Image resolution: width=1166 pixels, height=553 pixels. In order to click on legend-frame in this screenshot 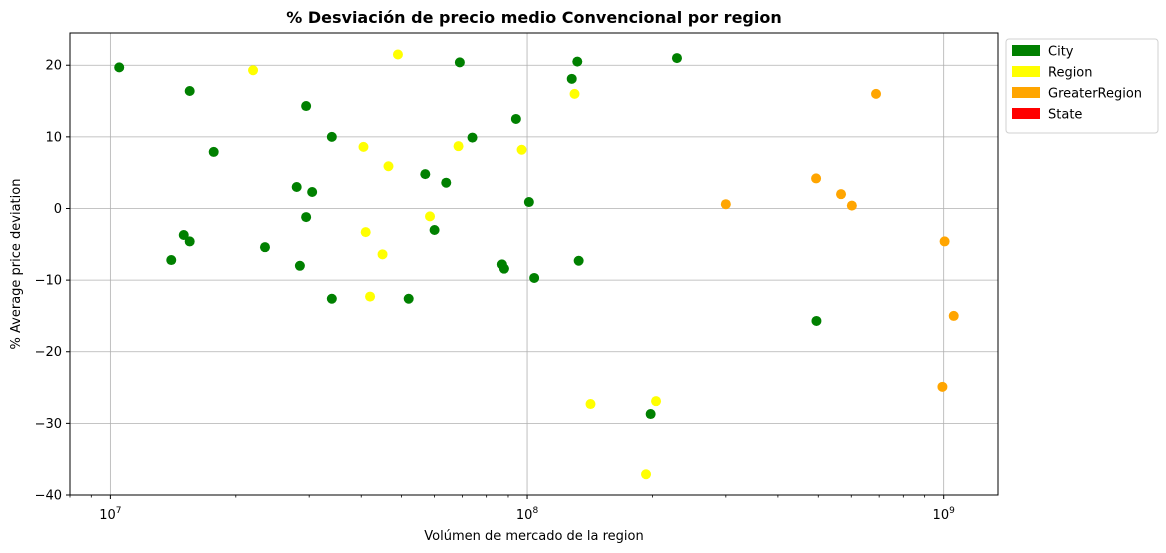, I will do `click(1082, 86)`.